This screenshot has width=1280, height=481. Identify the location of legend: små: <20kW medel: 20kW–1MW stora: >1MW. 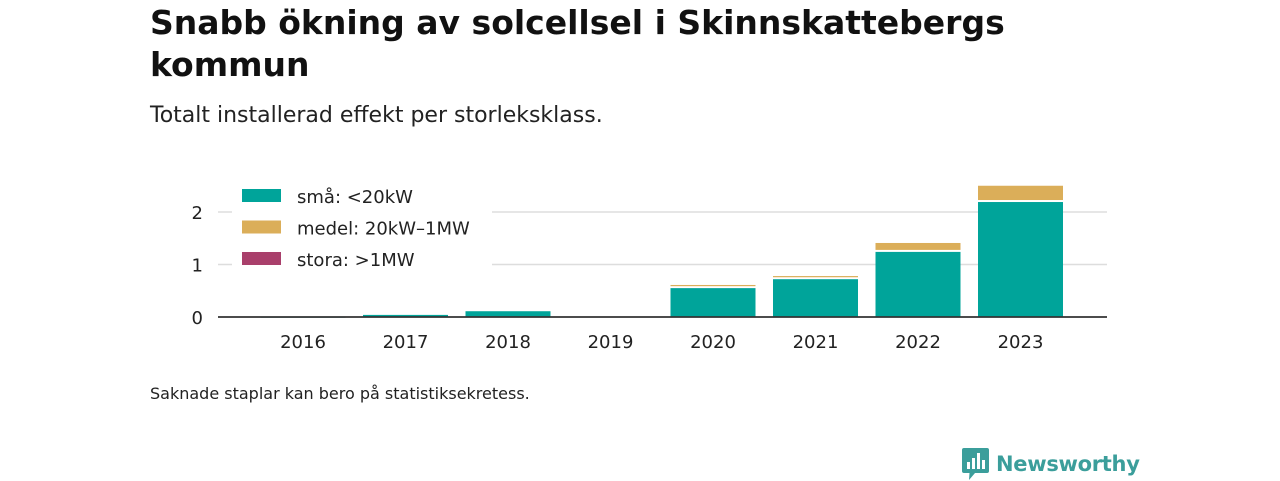
(362, 228).